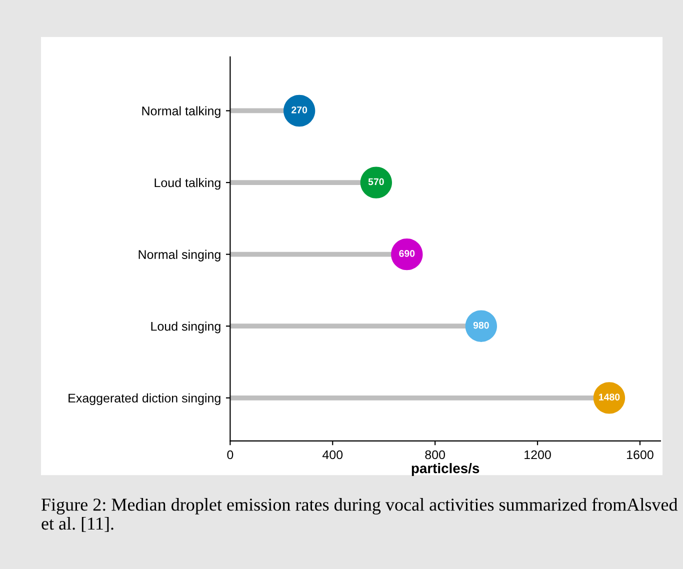 Image resolution: width=683 pixels, height=569 pixels. Describe the element at coordinates (407, 253) in the screenshot. I see `data-label: 690` at that location.